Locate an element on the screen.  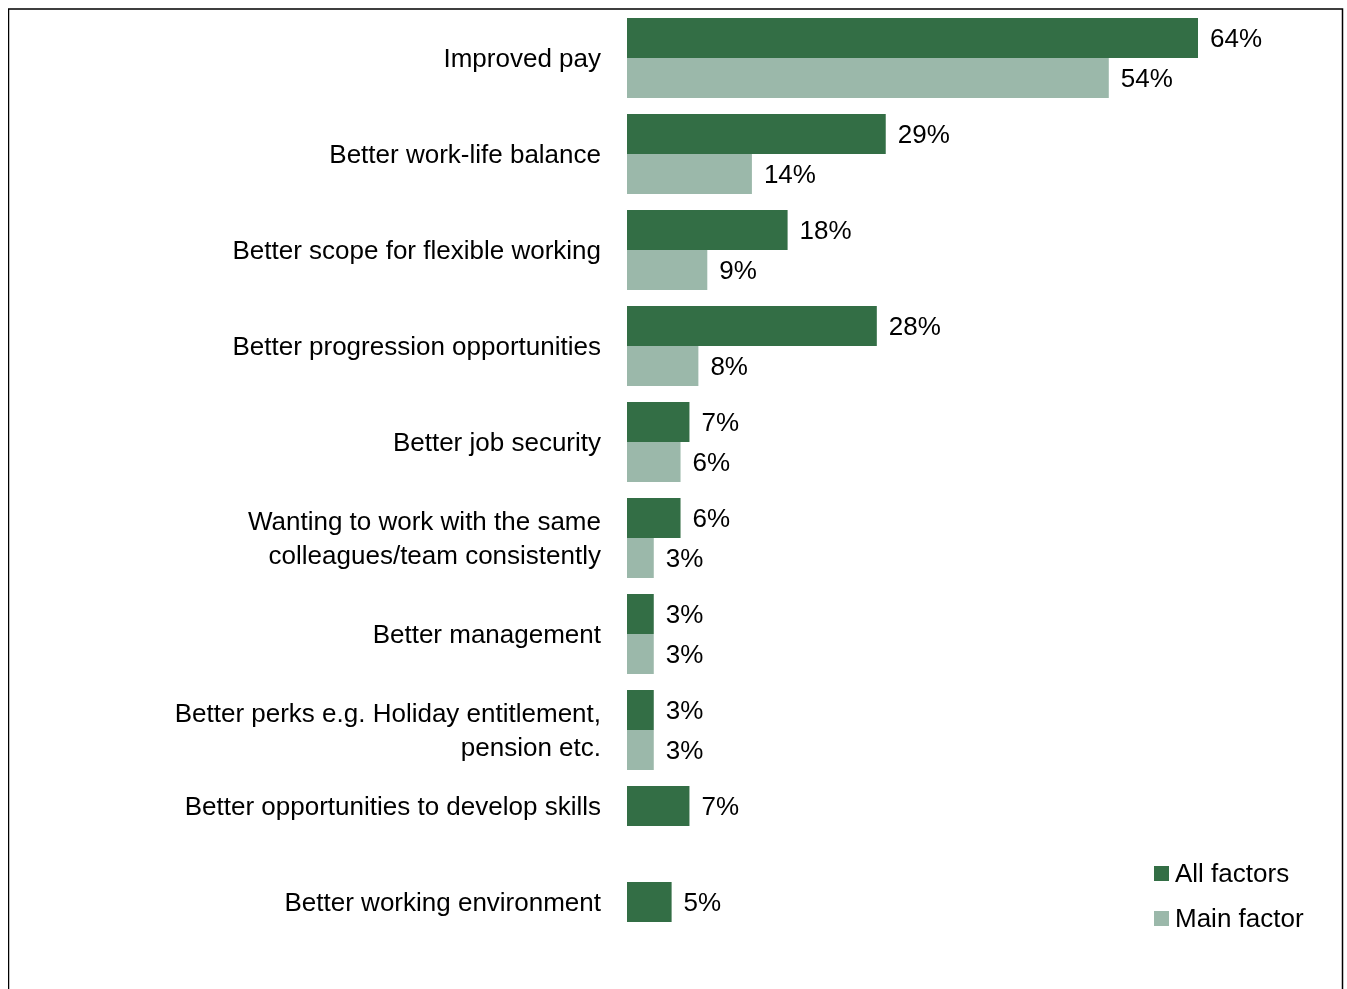
data-label: 54% is located at coordinates (1146, 78).